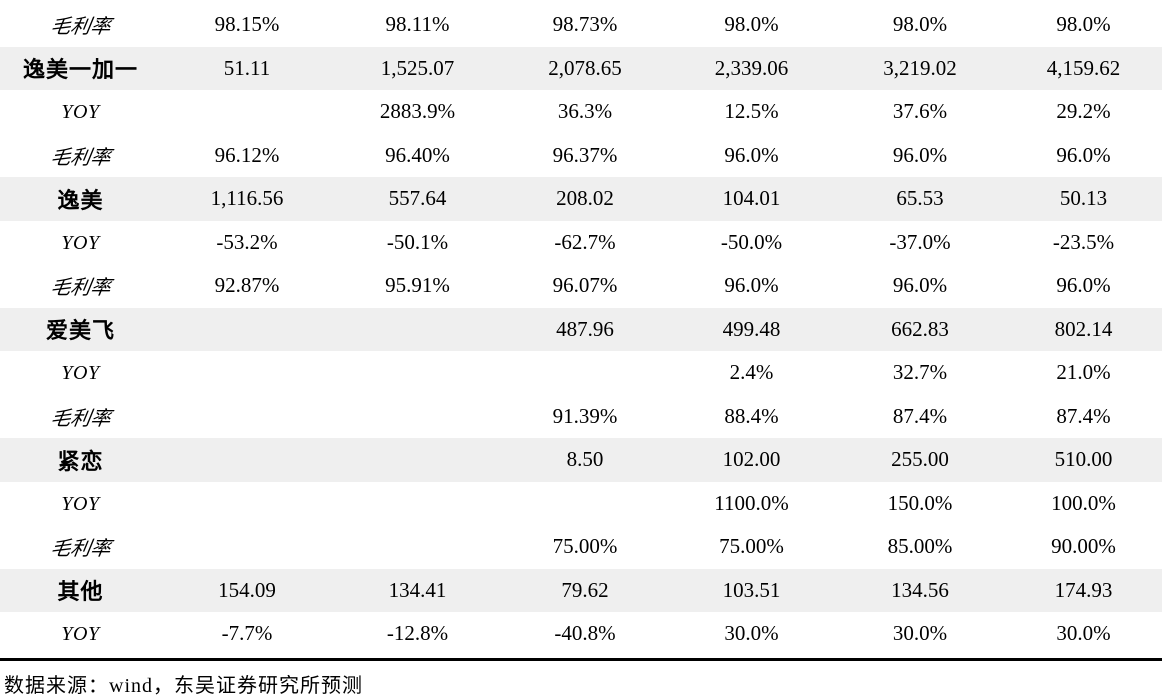  What do you see at coordinates (1083, 589) in the screenshot?
I see `cell-value: 174.93` at bounding box center [1083, 589].